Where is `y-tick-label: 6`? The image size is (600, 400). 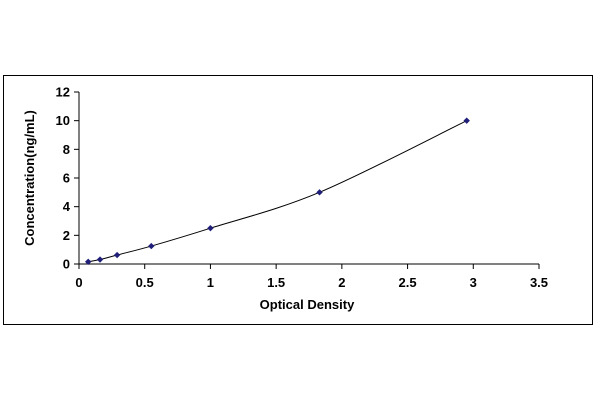 y-tick-label: 6 is located at coordinates (66, 178).